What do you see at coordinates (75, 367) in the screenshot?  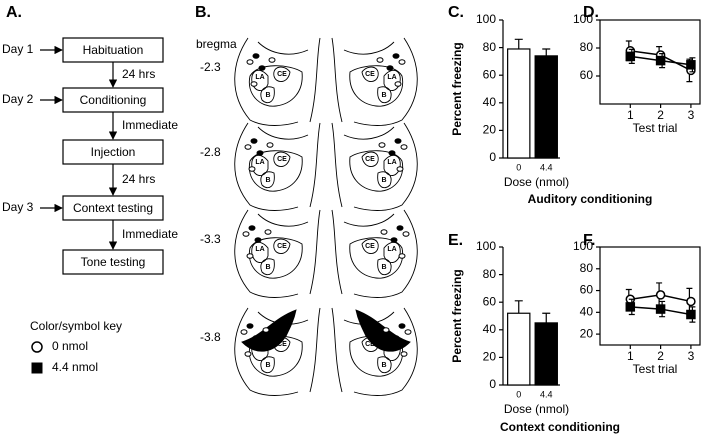 I see `legend-label: 4.4 nmol` at bounding box center [75, 367].